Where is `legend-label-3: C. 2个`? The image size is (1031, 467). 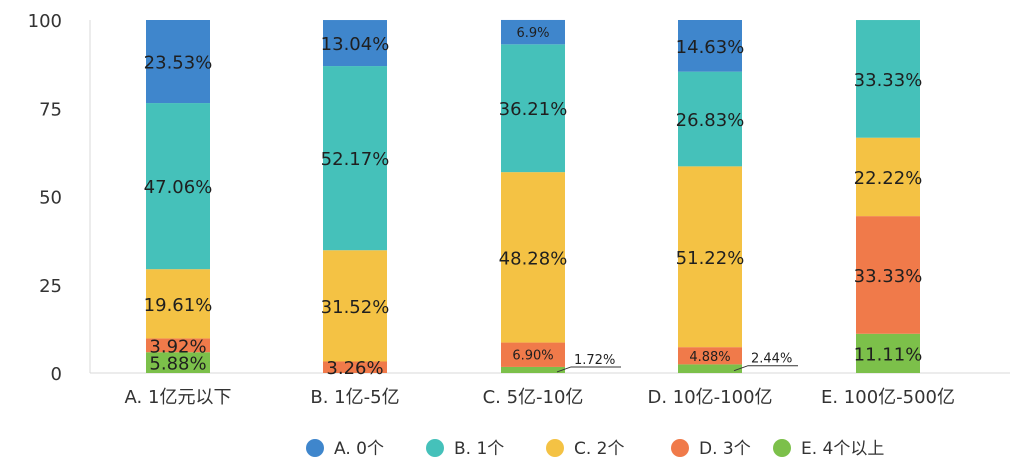 legend-label-3: C. 2个 is located at coordinates (599, 449).